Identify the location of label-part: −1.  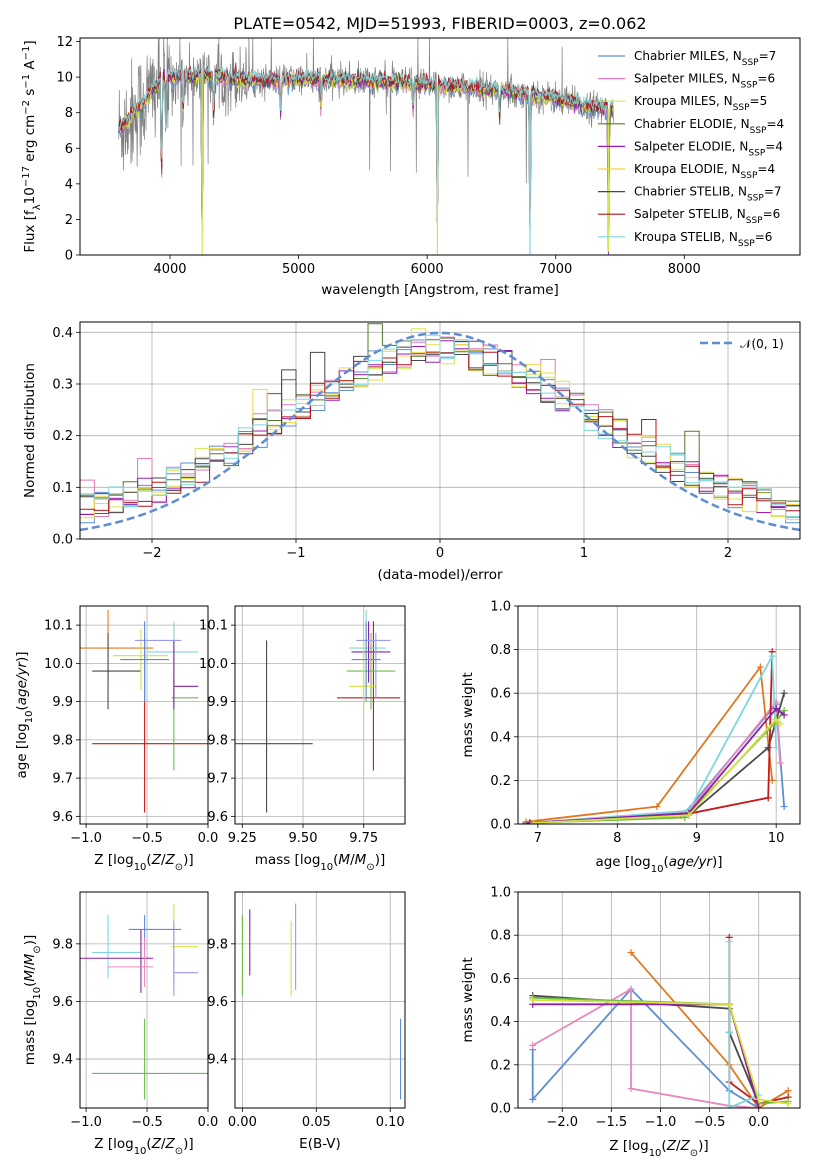
(26, 53).